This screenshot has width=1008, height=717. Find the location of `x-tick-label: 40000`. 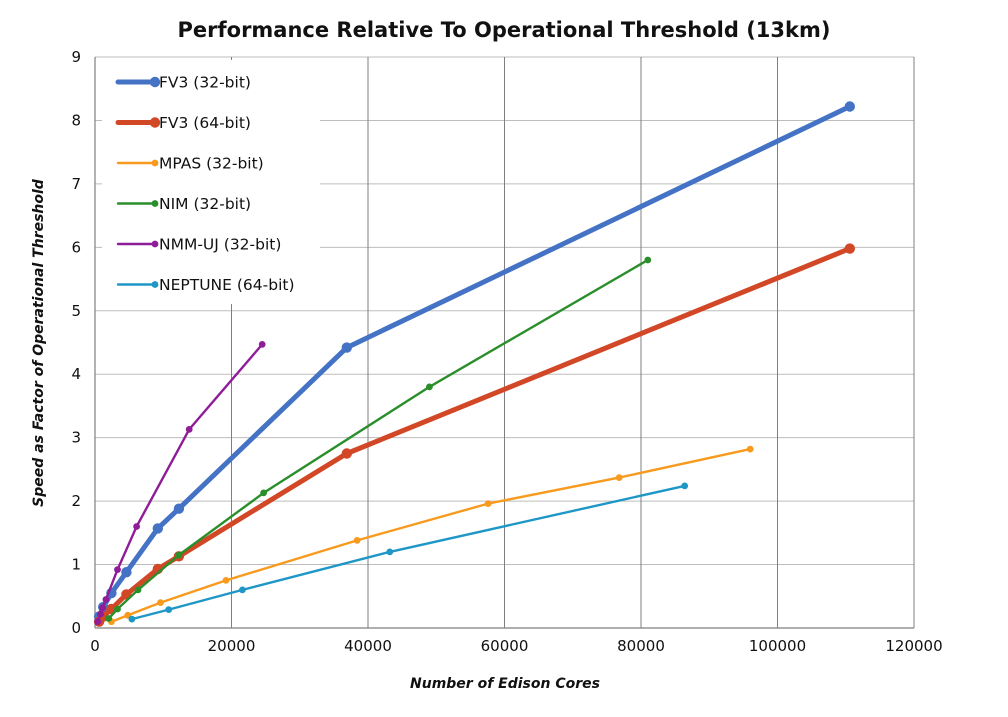

x-tick-label: 40000 is located at coordinates (368, 646).